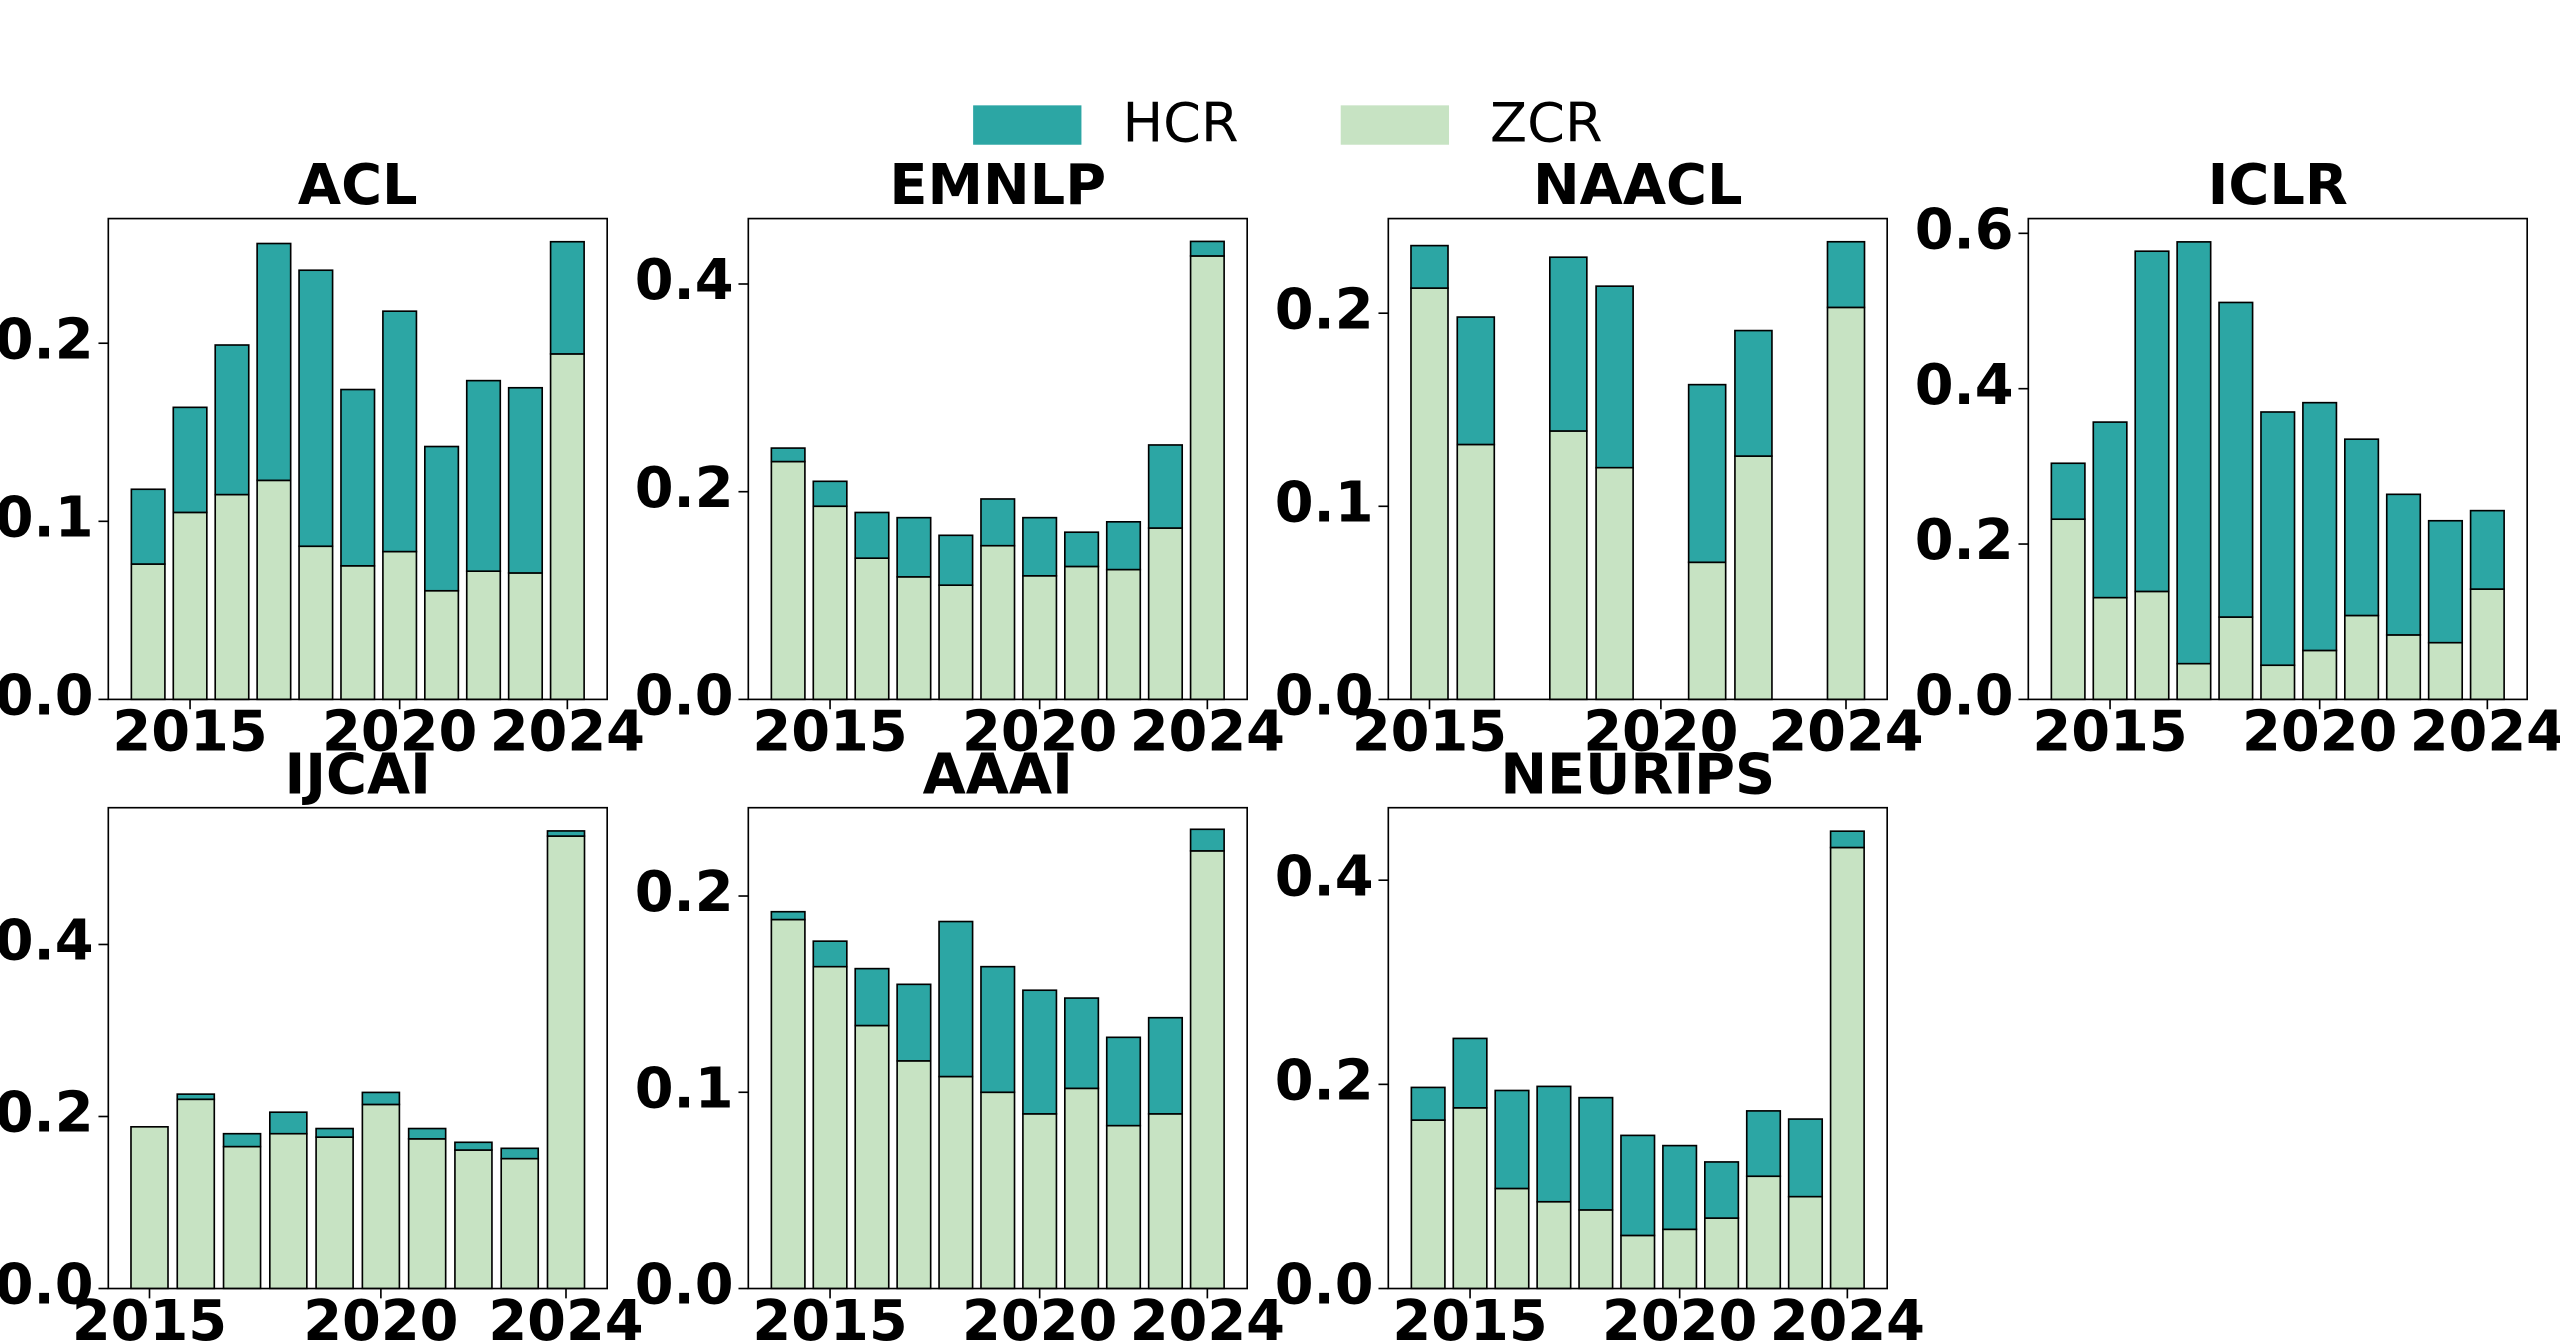  Describe the element at coordinates (358, 774) in the screenshot. I see `chart-title: IJCAI` at that location.